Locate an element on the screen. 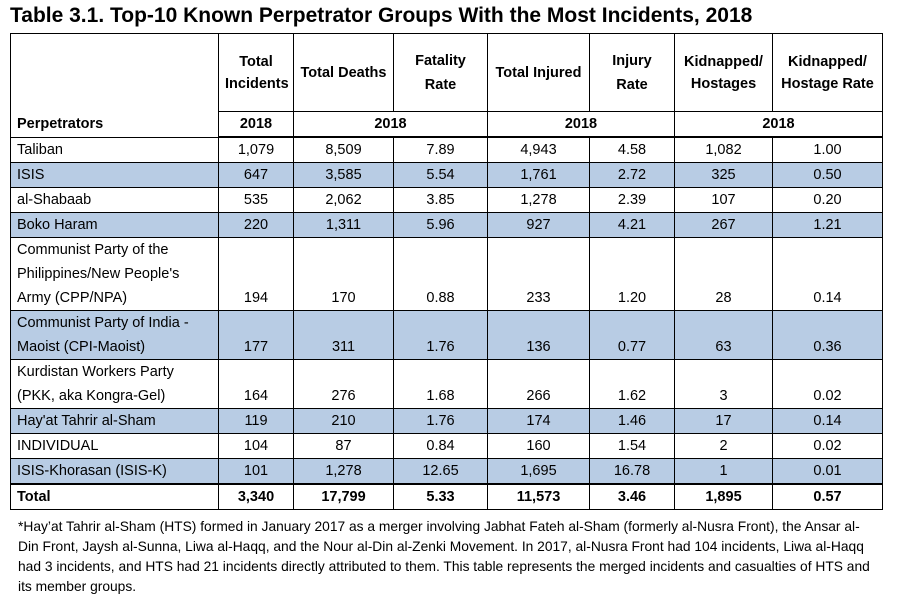 This screenshot has width=900, height=601. cell-fatality: 12.65 is located at coordinates (440, 471).